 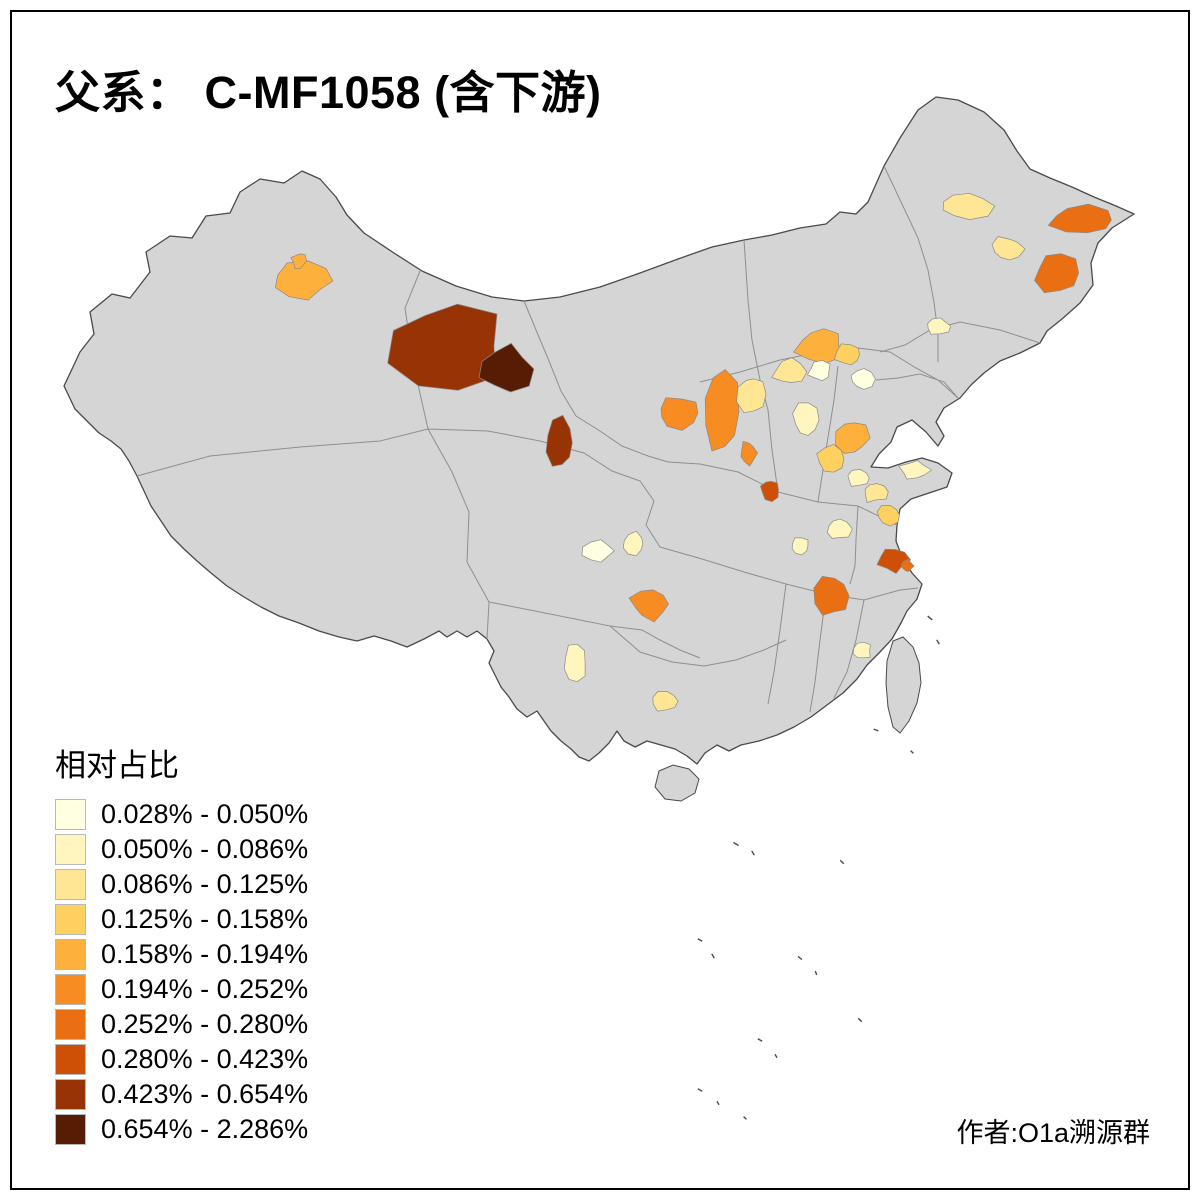 What do you see at coordinates (205, 1059) in the screenshot?
I see `legend-bin-label: 0.280% - 0.423%` at bounding box center [205, 1059].